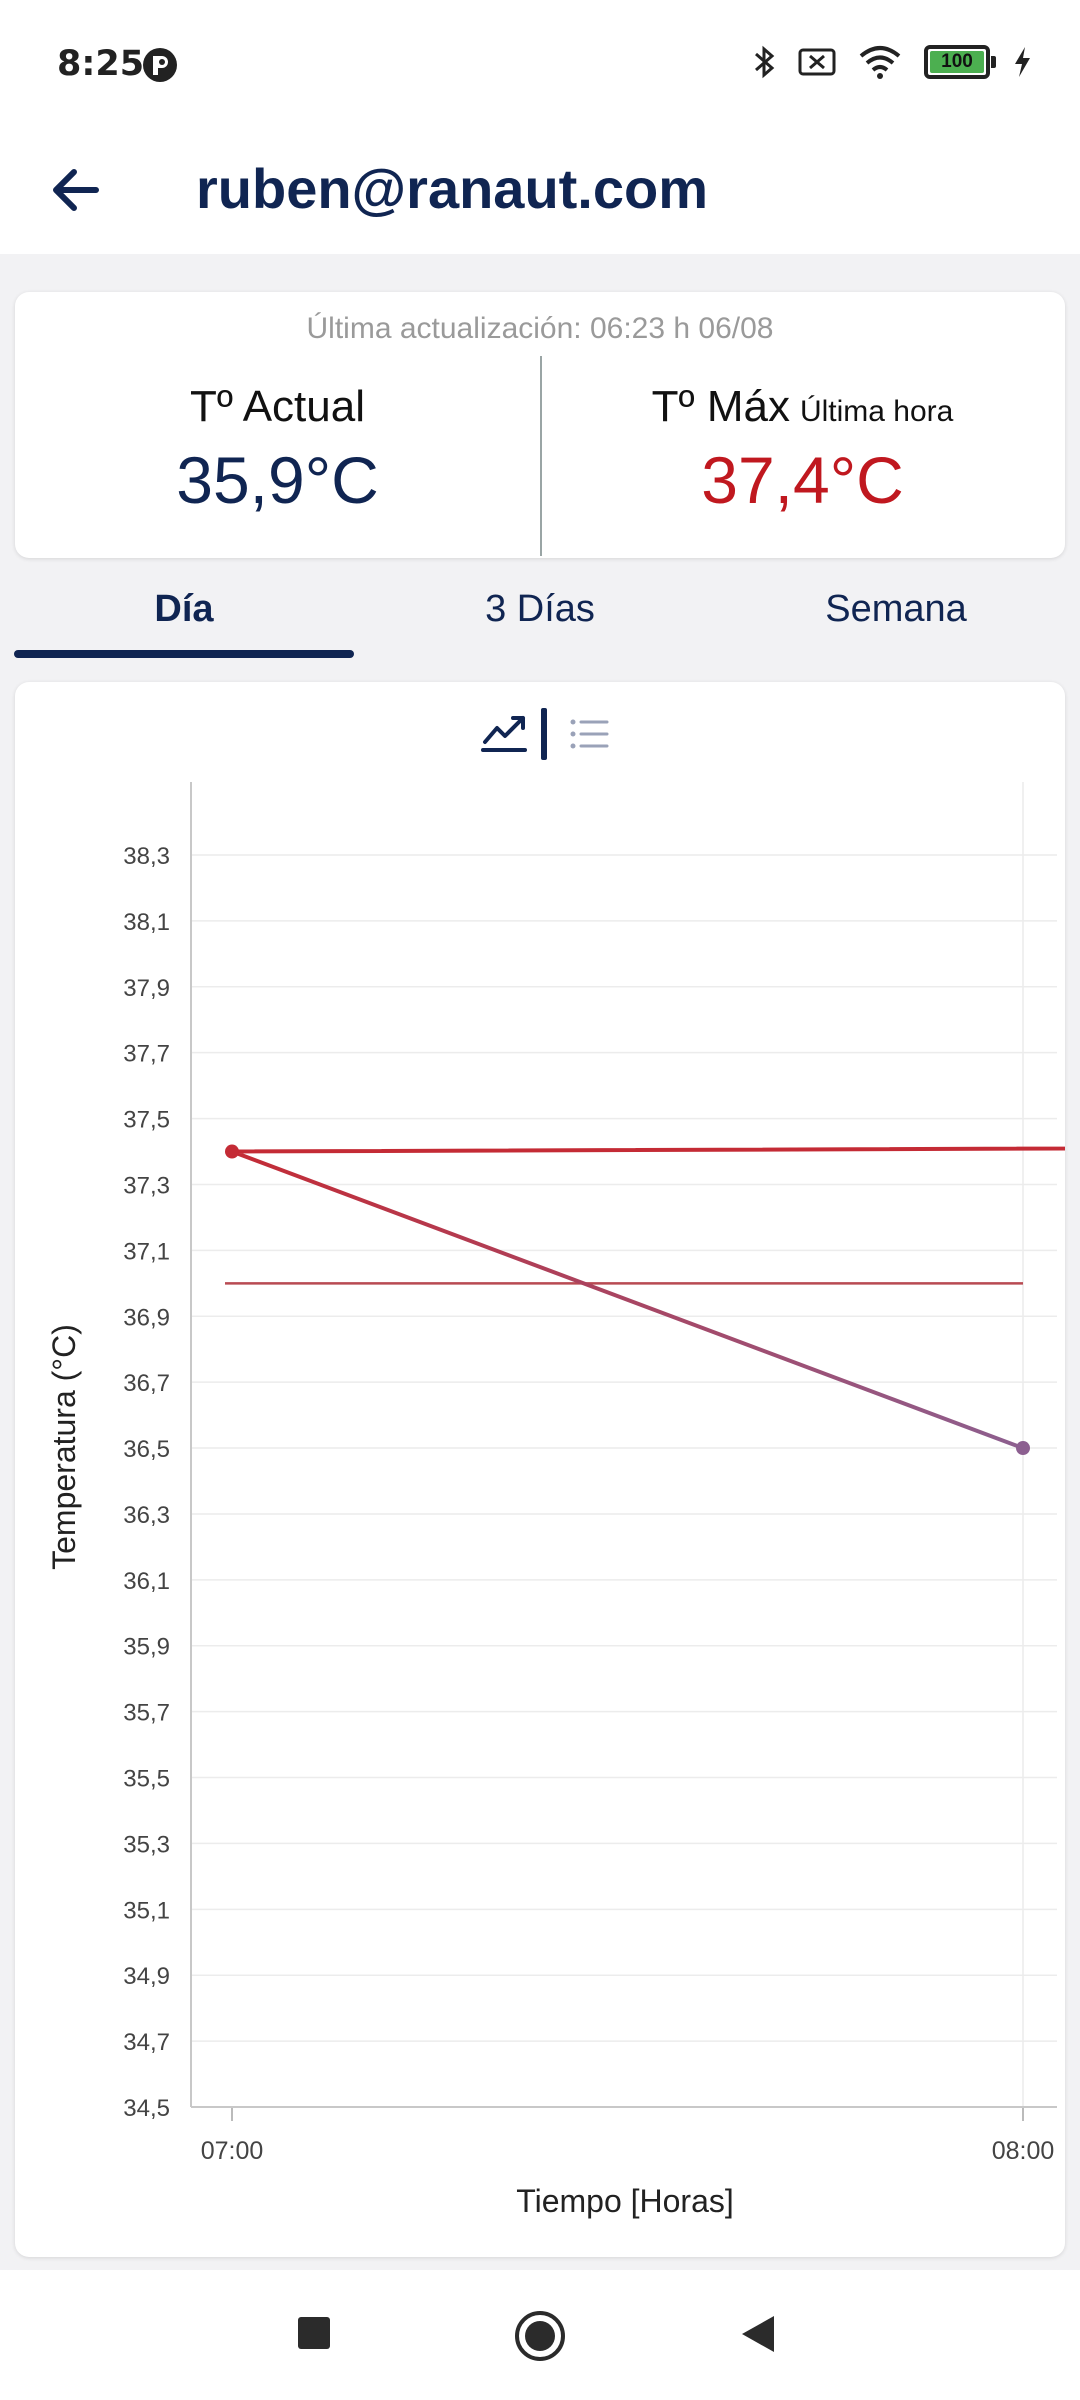  I want to click on y-tick-label: 37,3, so click(146, 1185).